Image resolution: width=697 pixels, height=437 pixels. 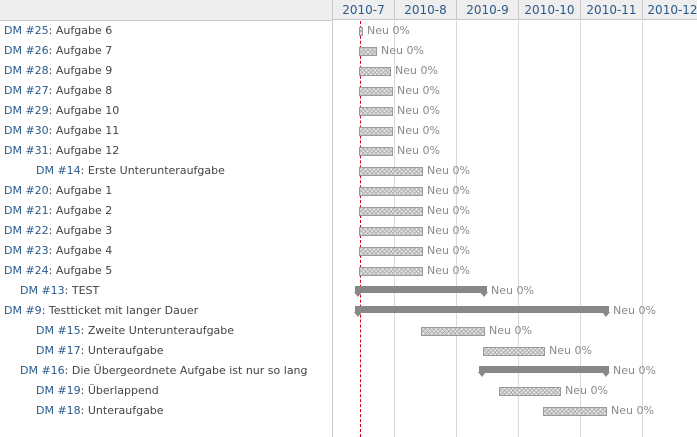 What do you see at coordinates (26, 110) in the screenshot?
I see `issue-link: DM #29` at bounding box center [26, 110].